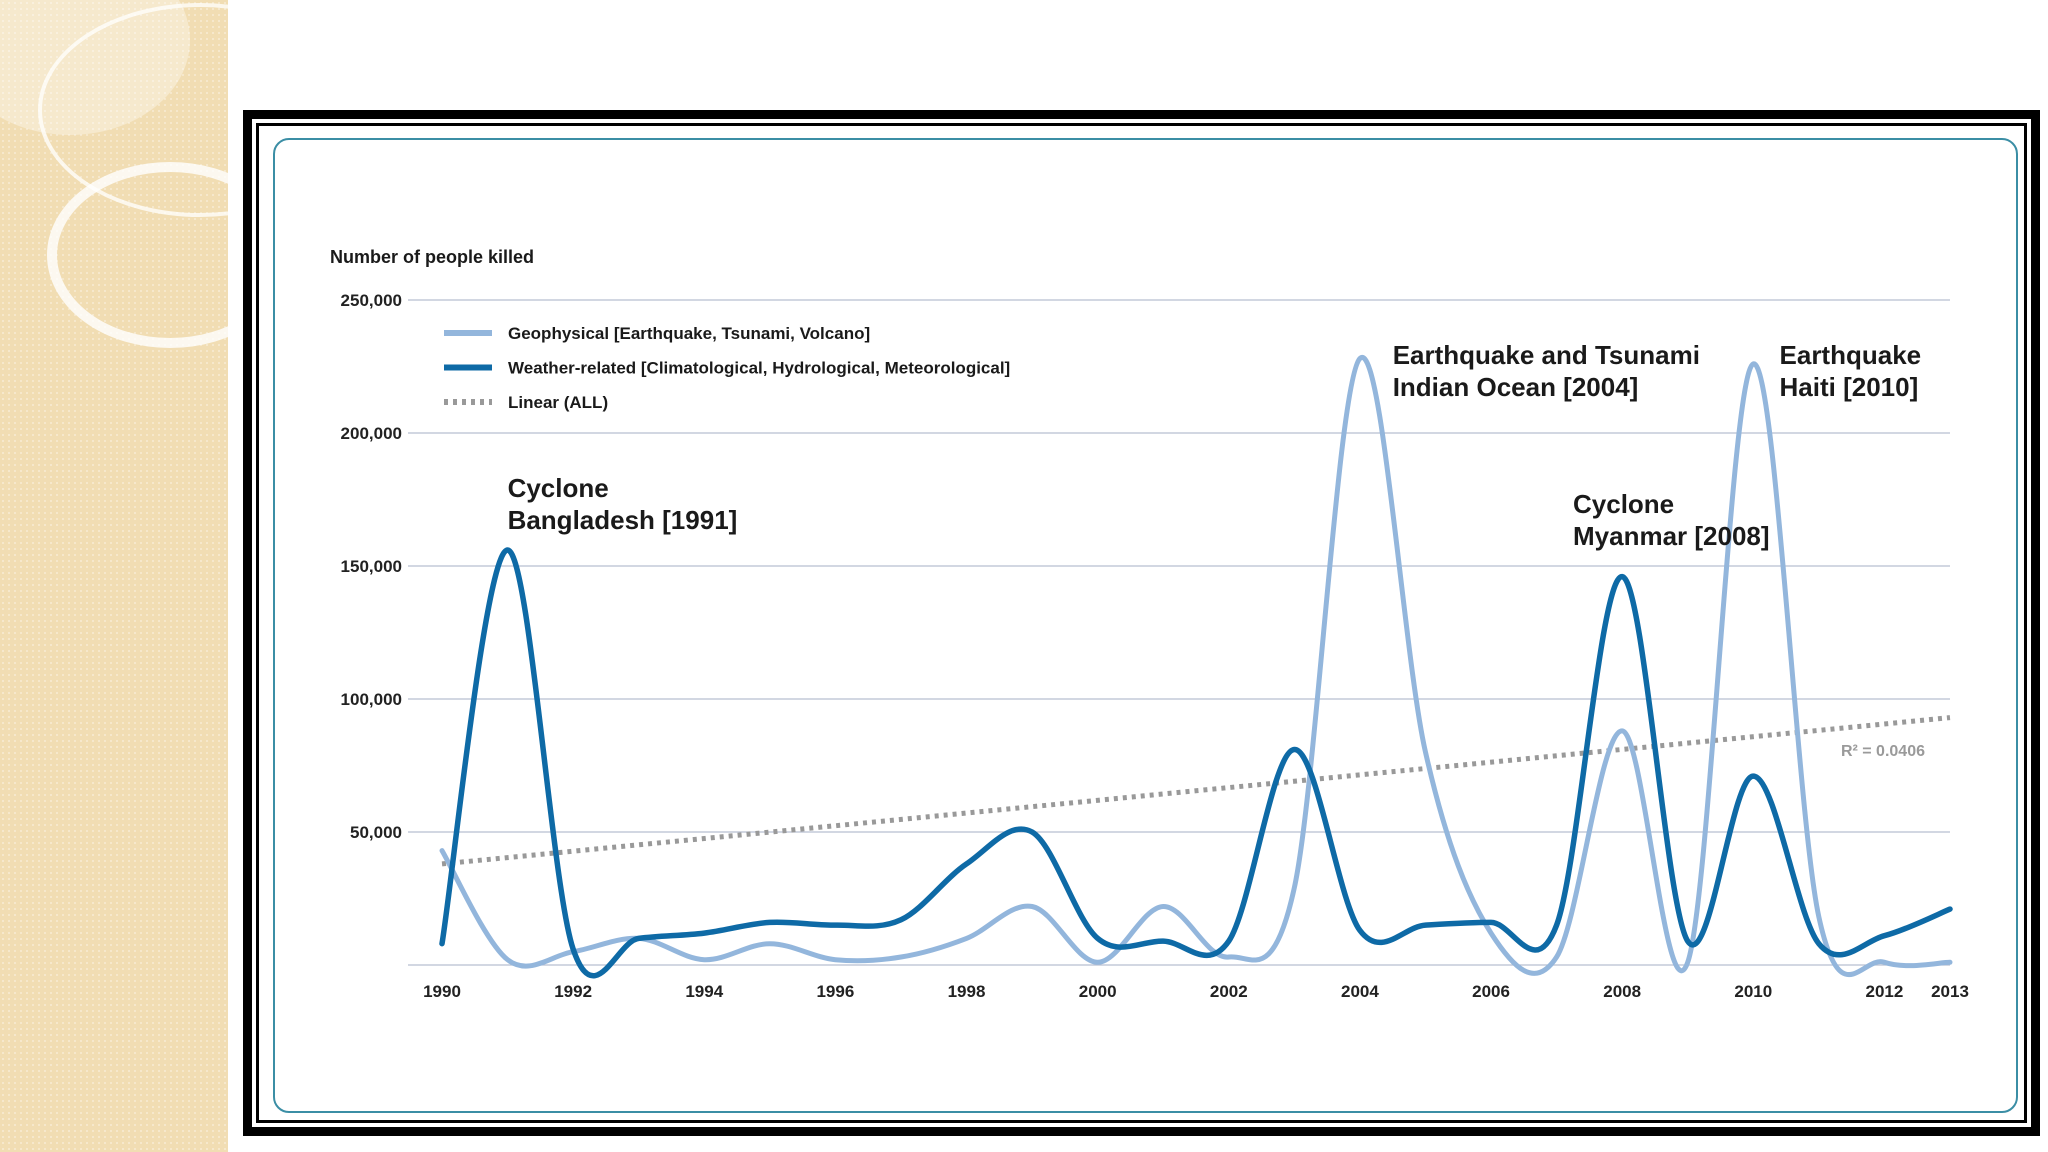  I want to click on trend-line, so click(1196, 791).